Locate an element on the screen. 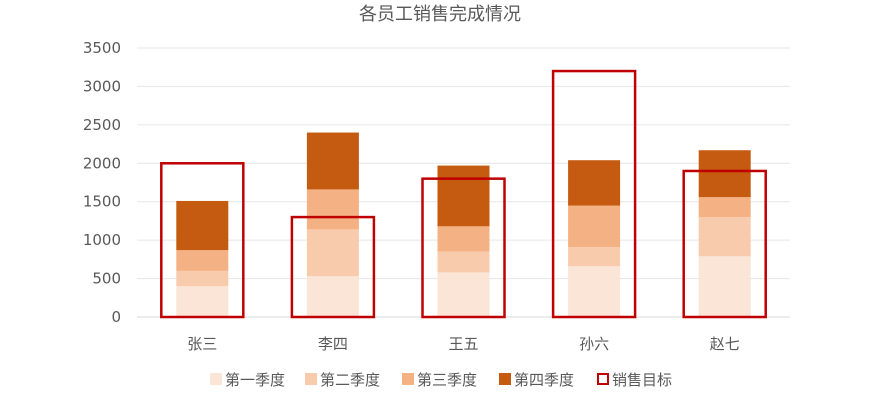 The height and width of the screenshot is (415, 894). x-tick-label: 王五 is located at coordinates (463, 344).